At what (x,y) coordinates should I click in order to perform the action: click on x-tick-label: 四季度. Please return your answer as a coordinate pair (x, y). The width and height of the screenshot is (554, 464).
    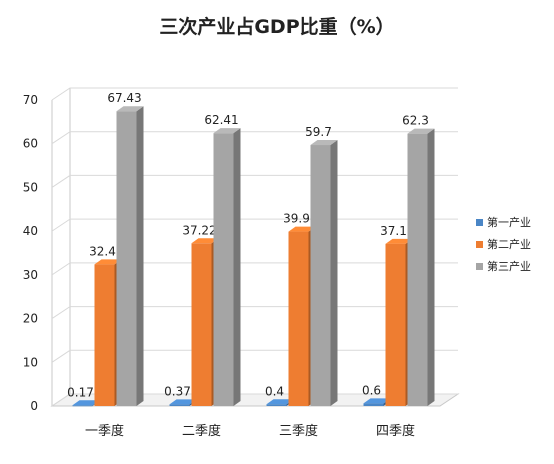
    Looking at the image, I should click on (395, 431).